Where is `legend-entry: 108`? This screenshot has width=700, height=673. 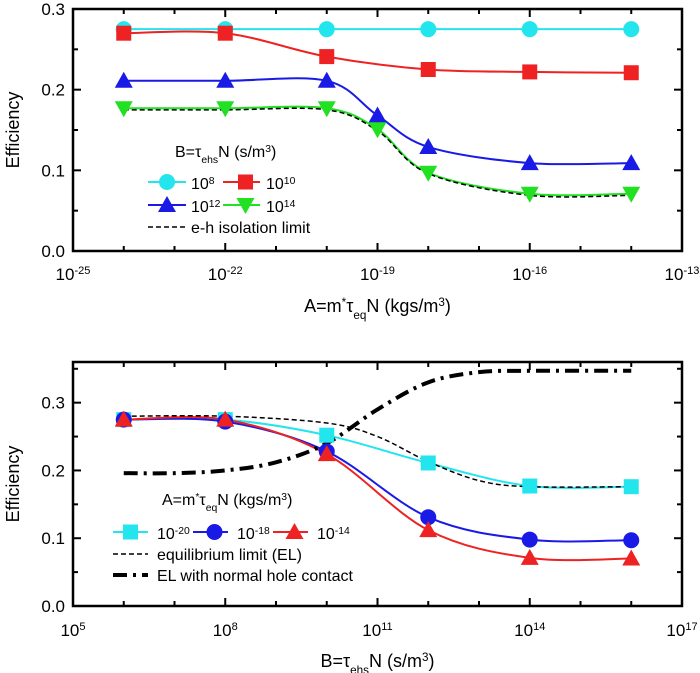
legend-entry: 108 is located at coordinates (181, 183).